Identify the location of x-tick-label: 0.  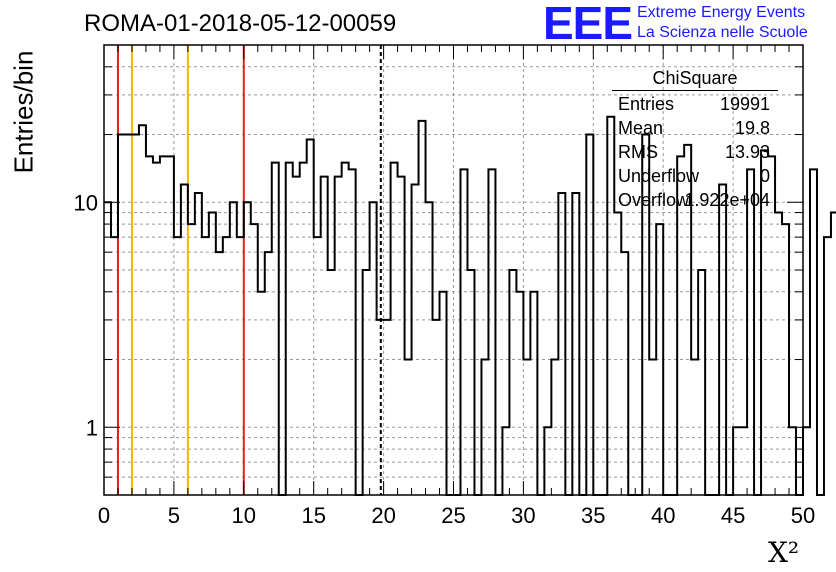
(104, 515).